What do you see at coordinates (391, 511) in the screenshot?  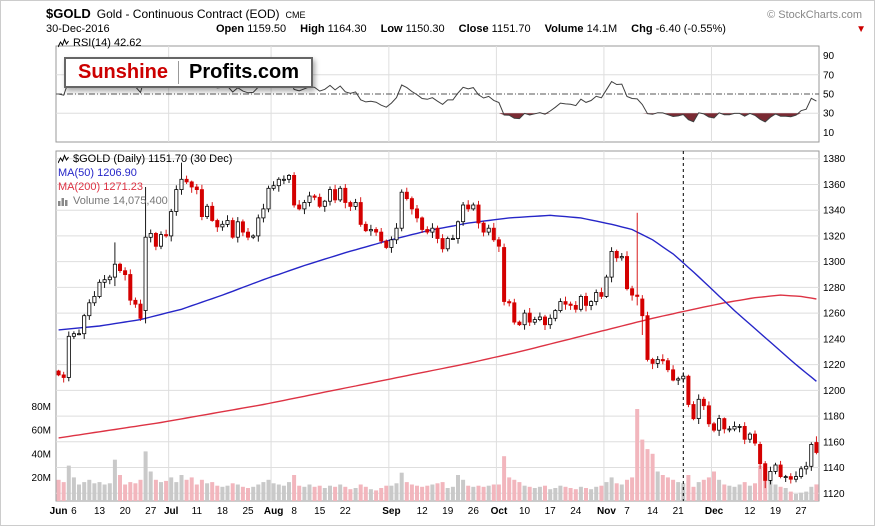 I see `svg-text: Sep` at bounding box center [391, 511].